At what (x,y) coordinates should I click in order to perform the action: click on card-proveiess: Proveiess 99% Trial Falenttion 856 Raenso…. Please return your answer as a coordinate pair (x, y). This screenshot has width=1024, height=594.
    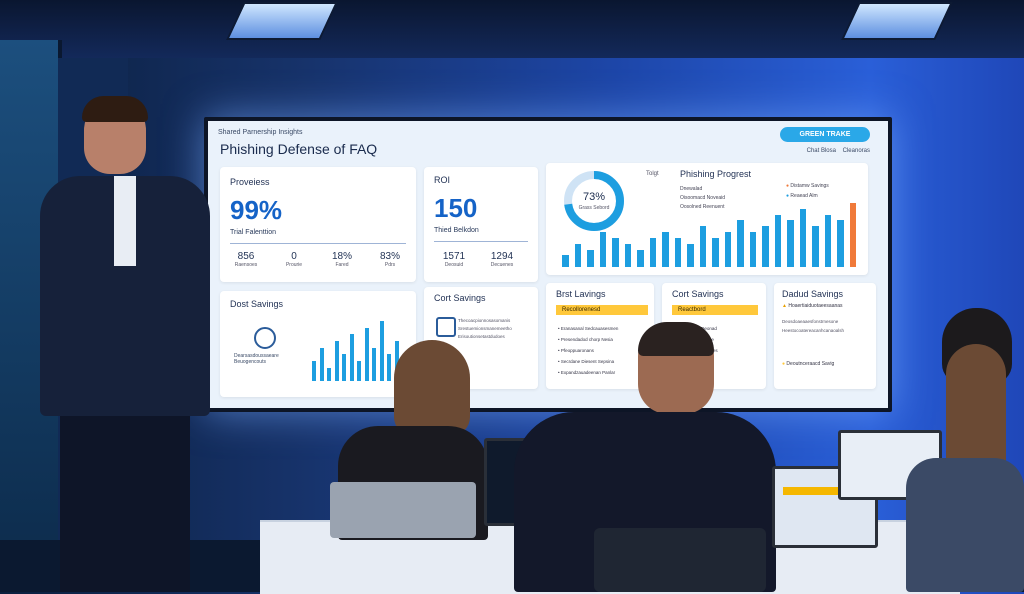
    Looking at the image, I should click on (318, 224).